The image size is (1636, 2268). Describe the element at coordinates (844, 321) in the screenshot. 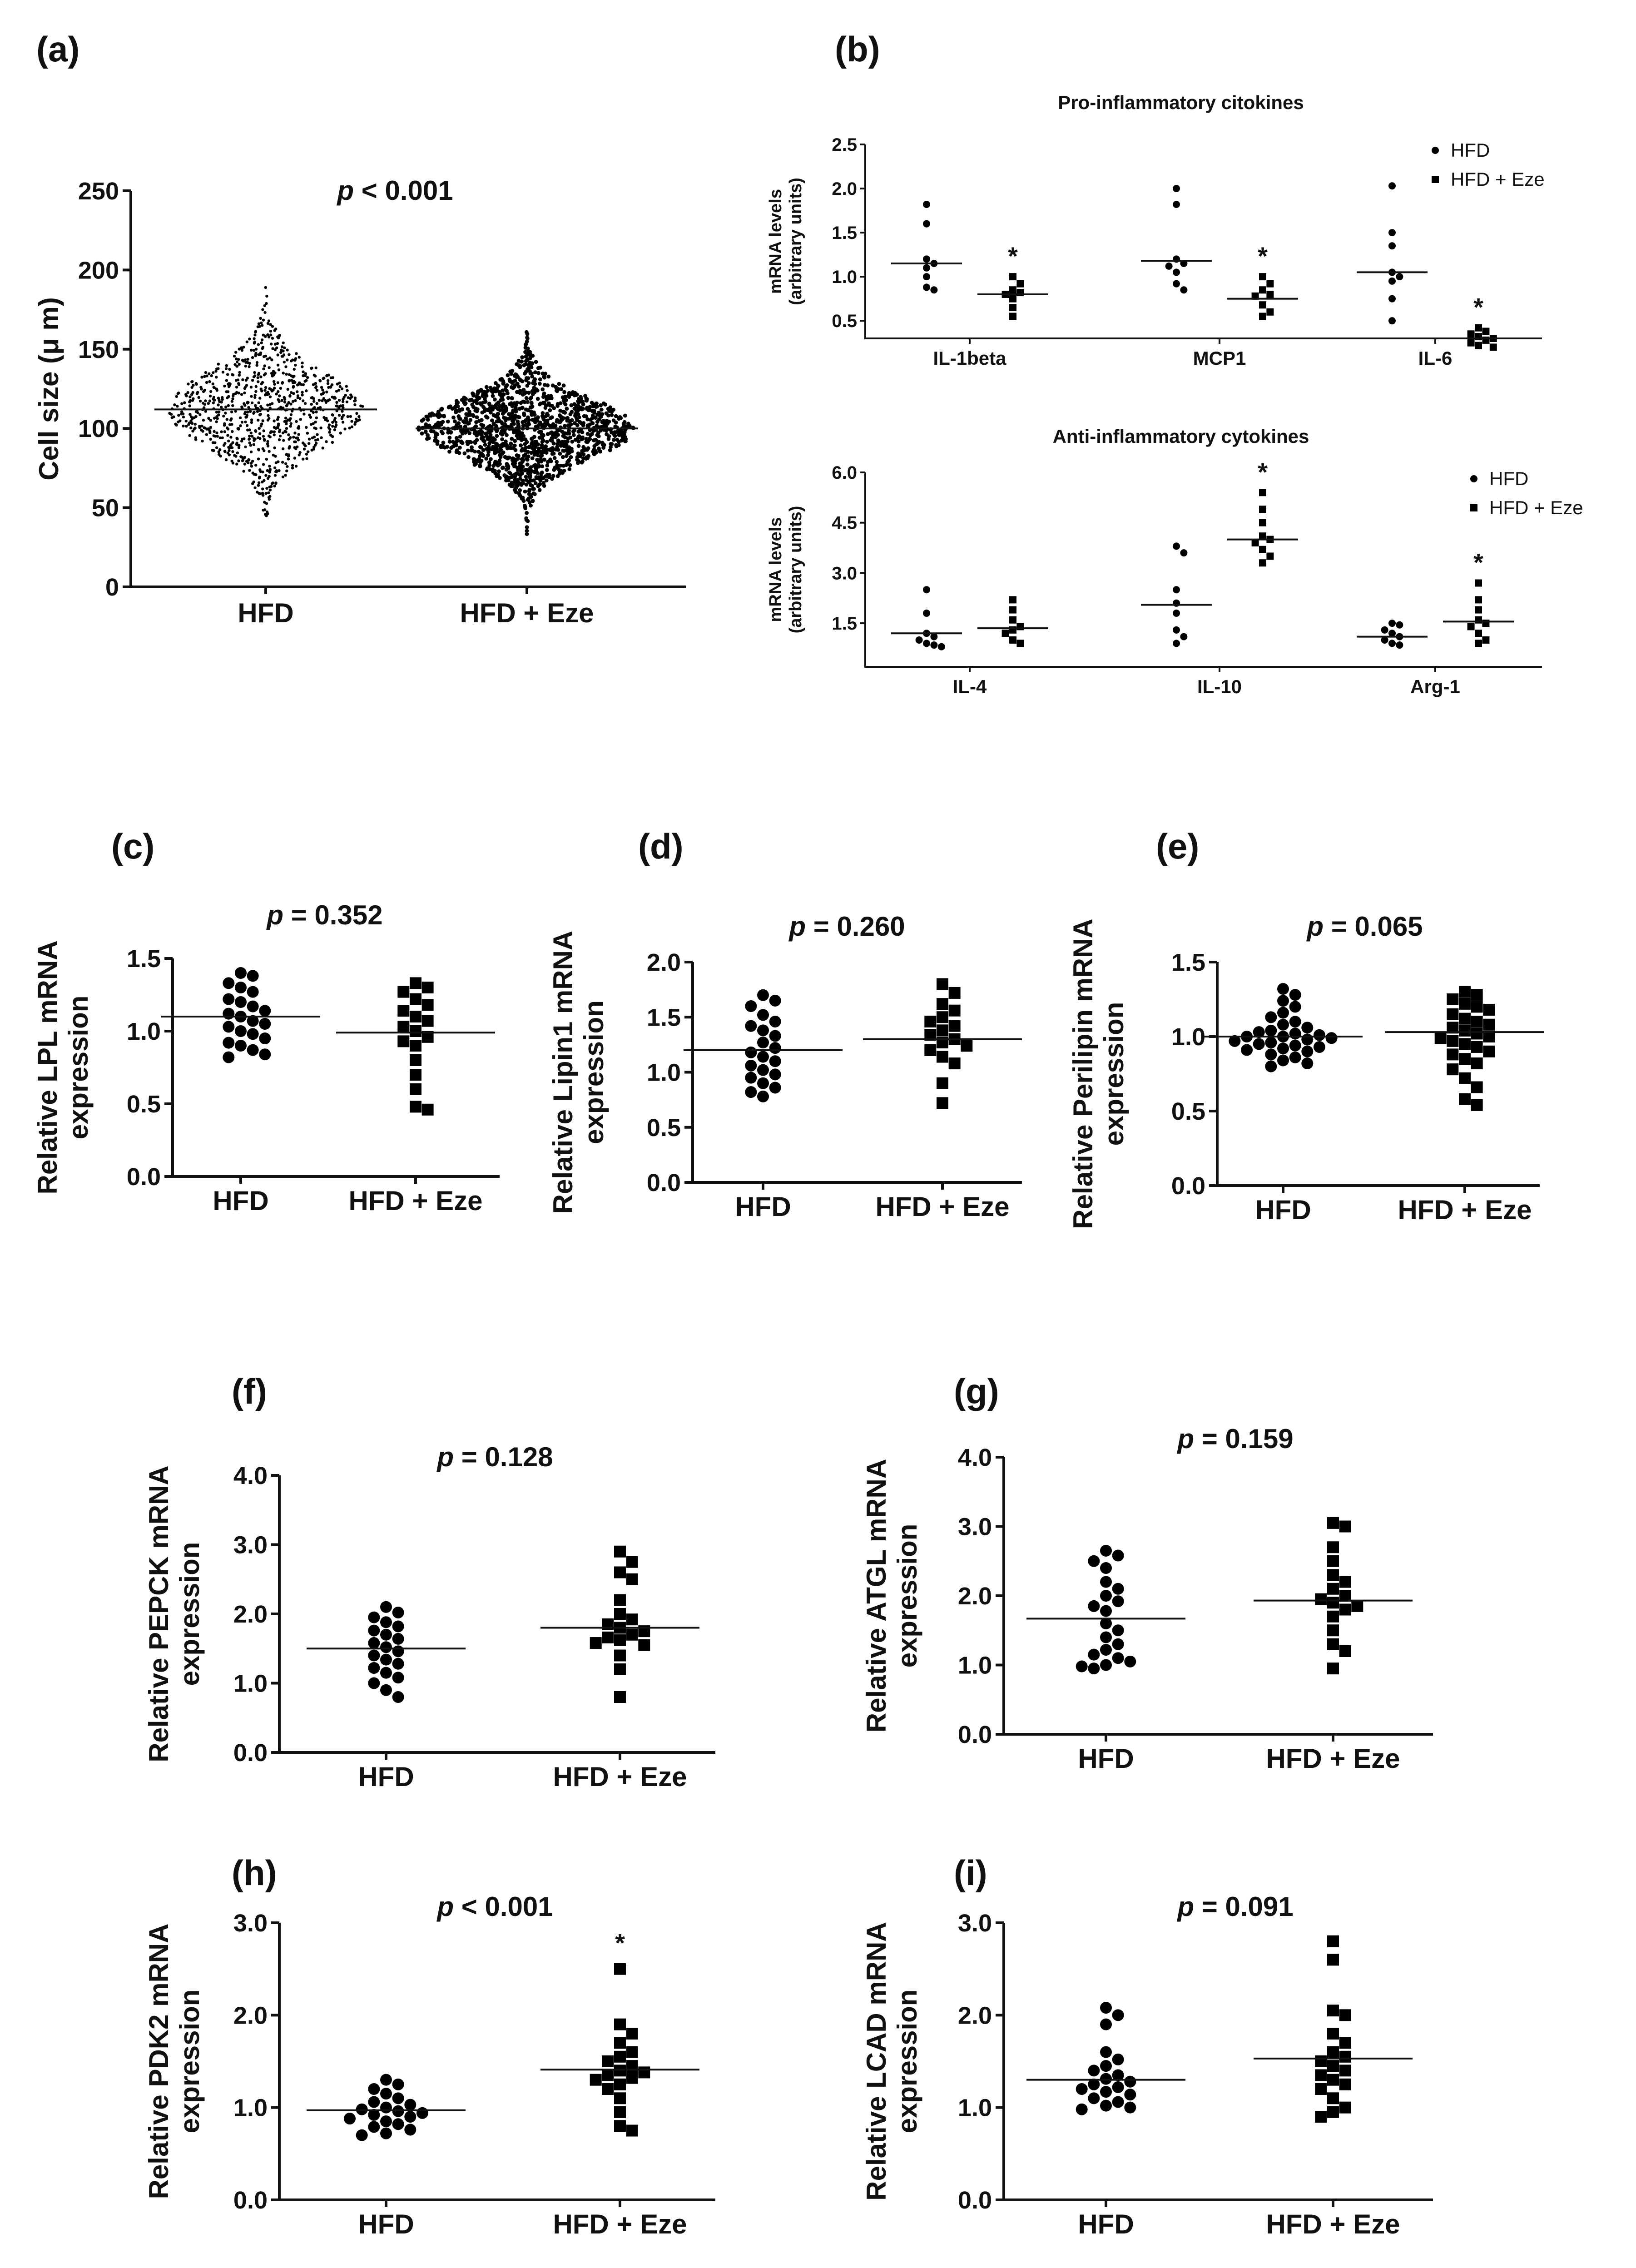

I see `y-tick-label: 0.5` at that location.